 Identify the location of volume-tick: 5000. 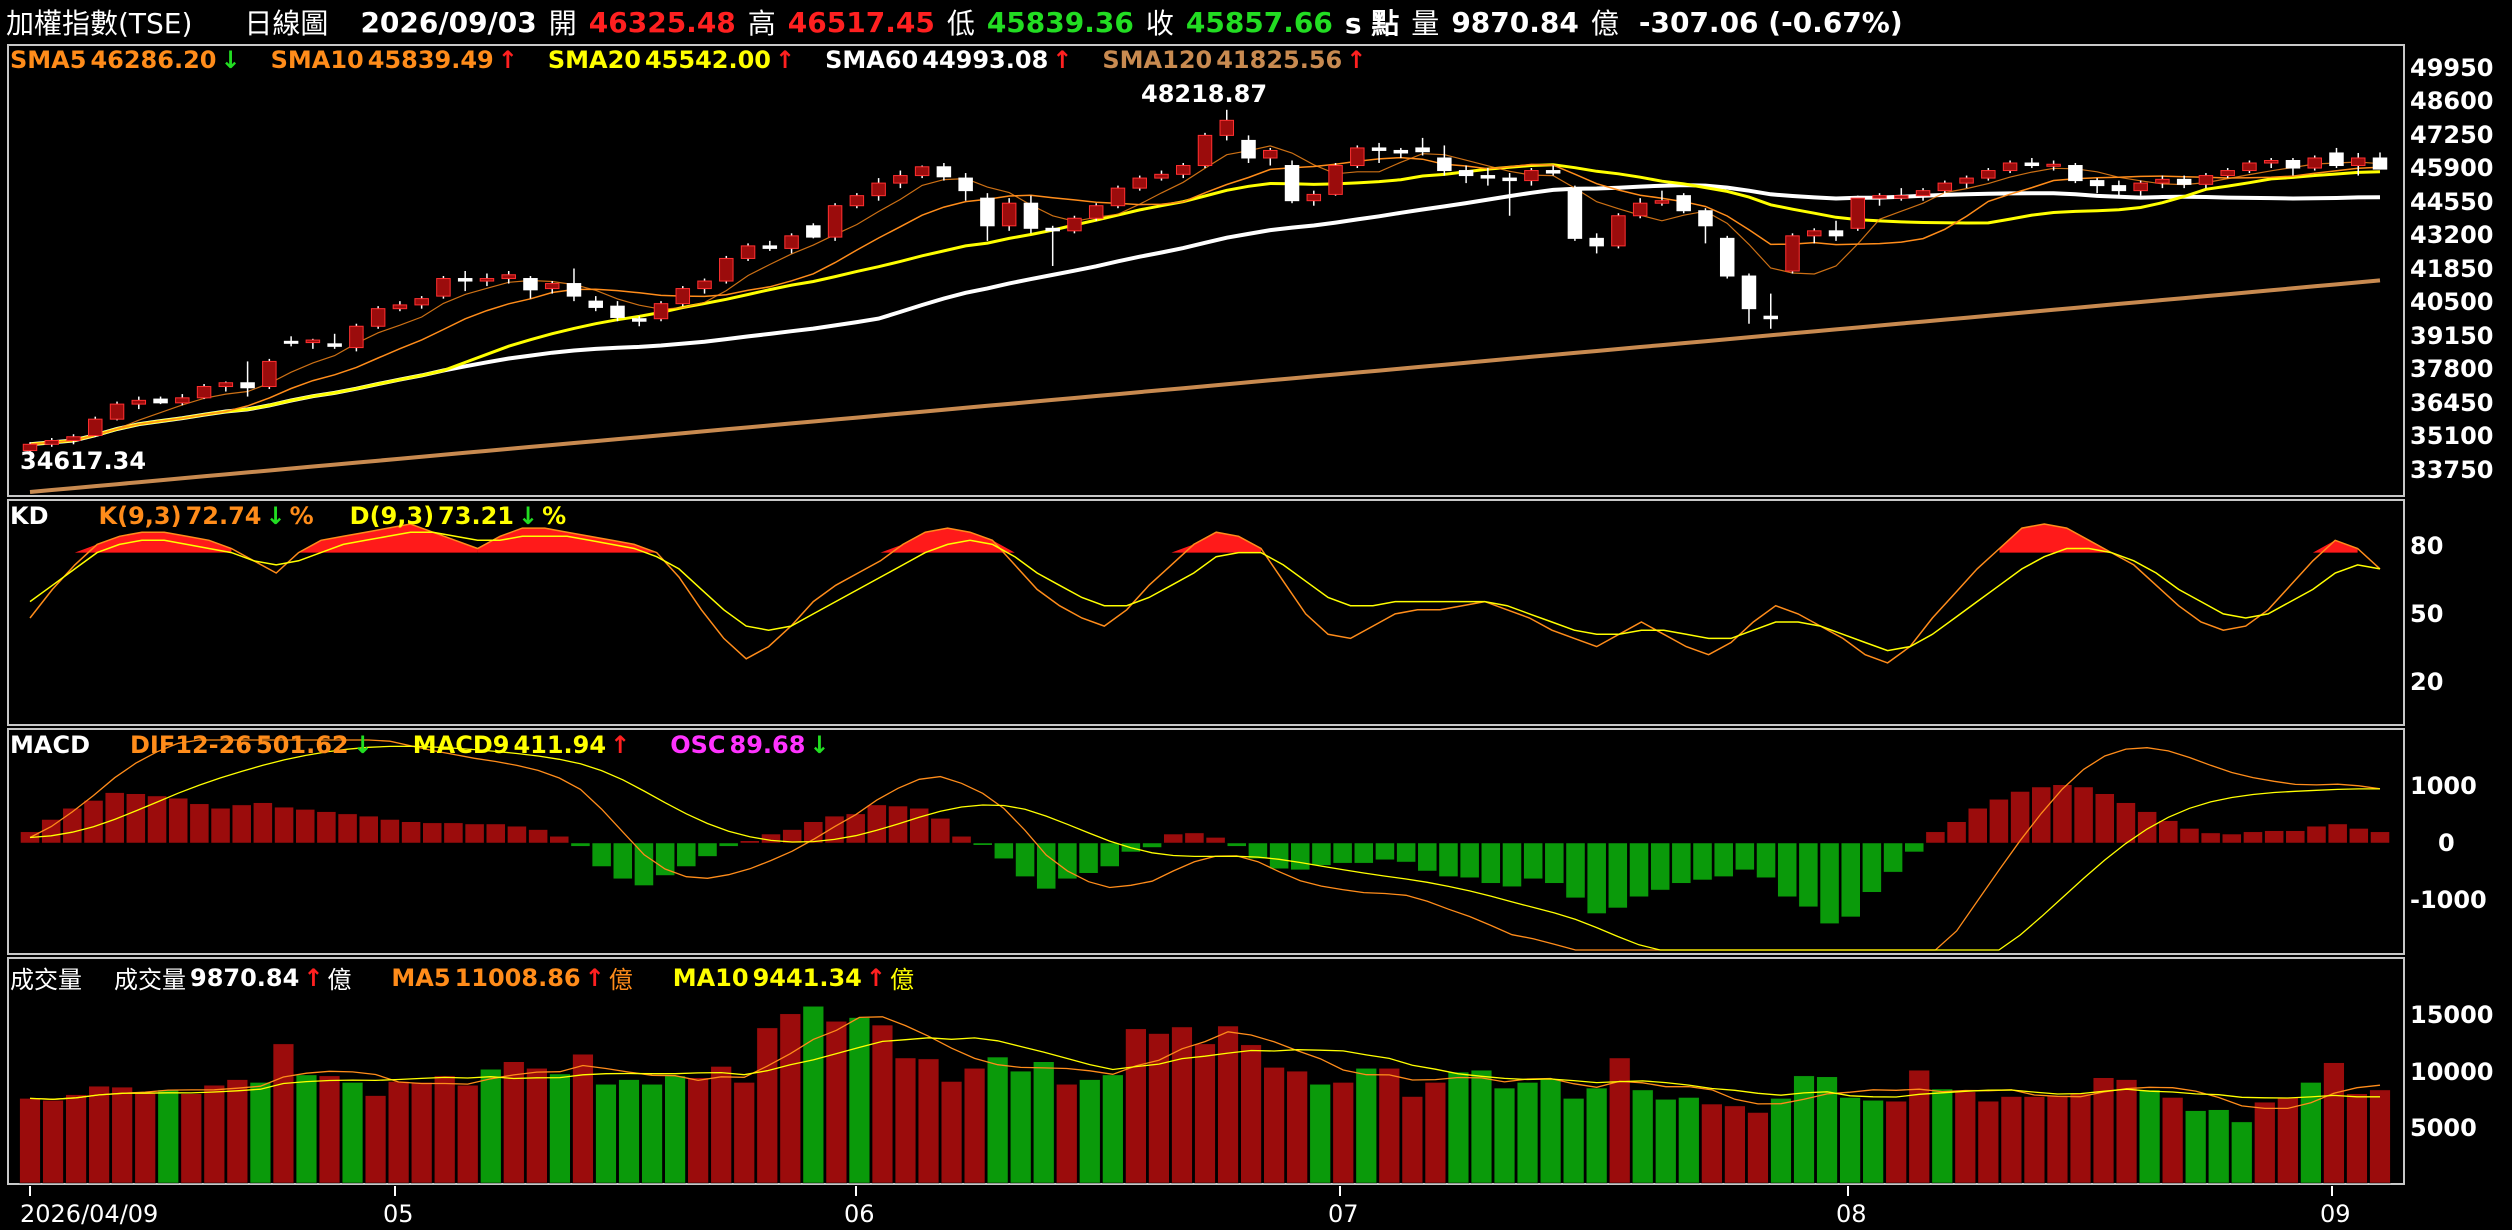
(2443, 1128).